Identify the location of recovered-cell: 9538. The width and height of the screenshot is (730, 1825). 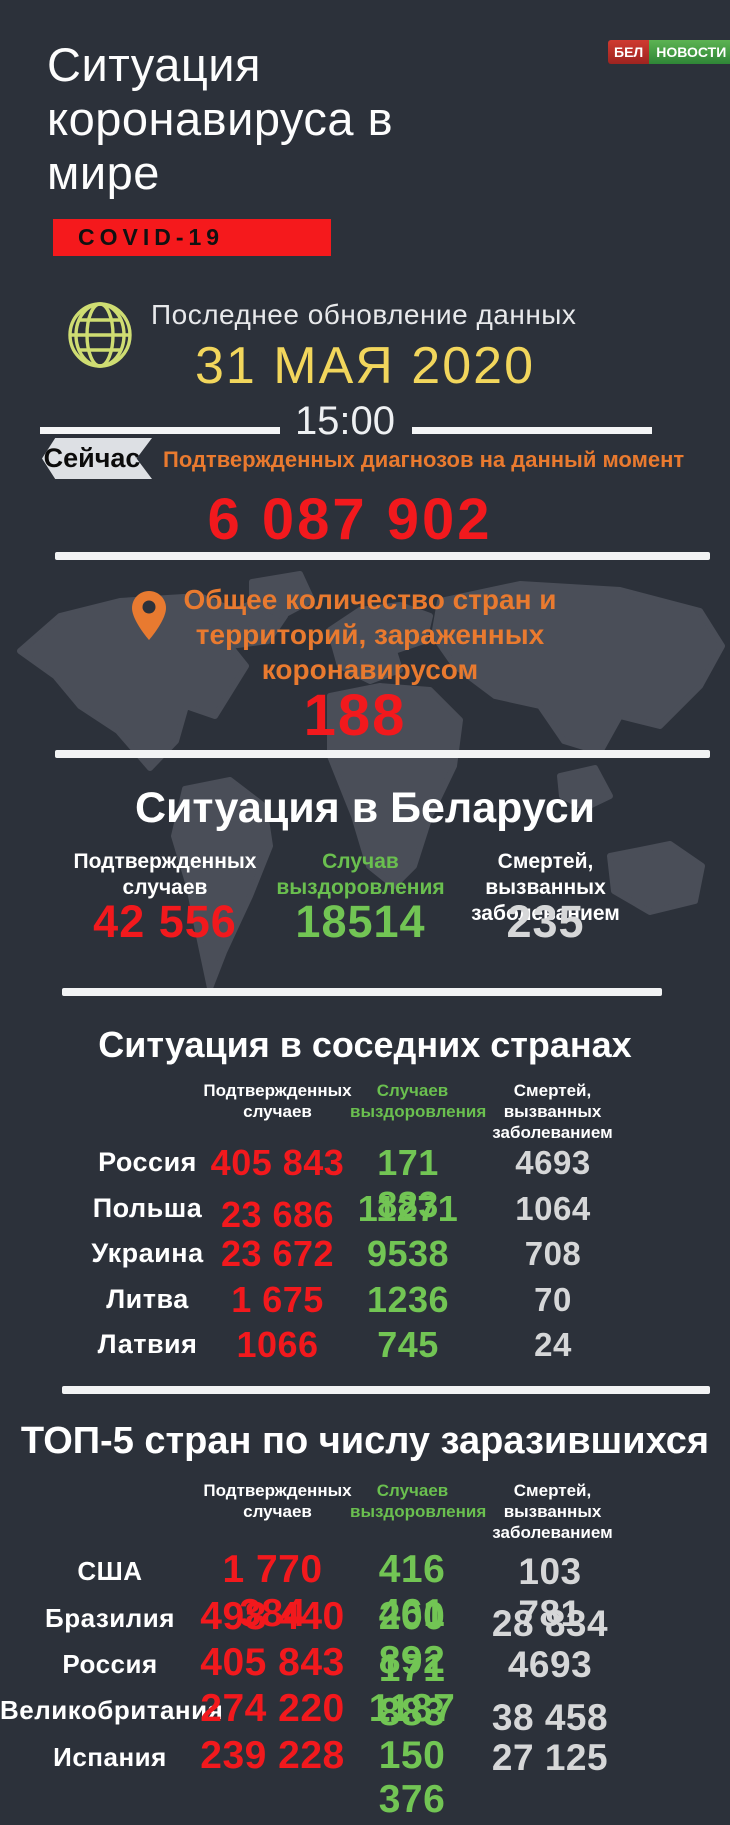
(408, 1253).